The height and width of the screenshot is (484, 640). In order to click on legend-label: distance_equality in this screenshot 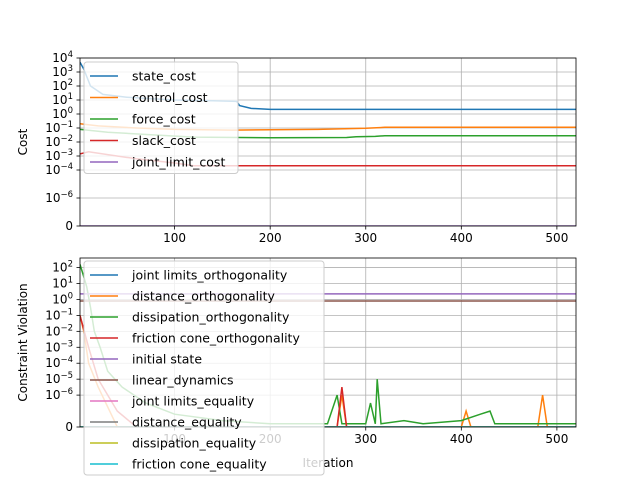, I will do `click(187, 422)`.